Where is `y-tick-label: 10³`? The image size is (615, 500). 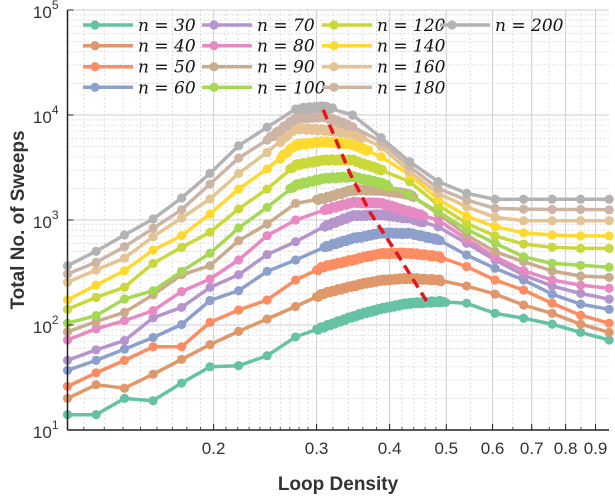 y-tick-label: 10³ is located at coordinates (46, 220).